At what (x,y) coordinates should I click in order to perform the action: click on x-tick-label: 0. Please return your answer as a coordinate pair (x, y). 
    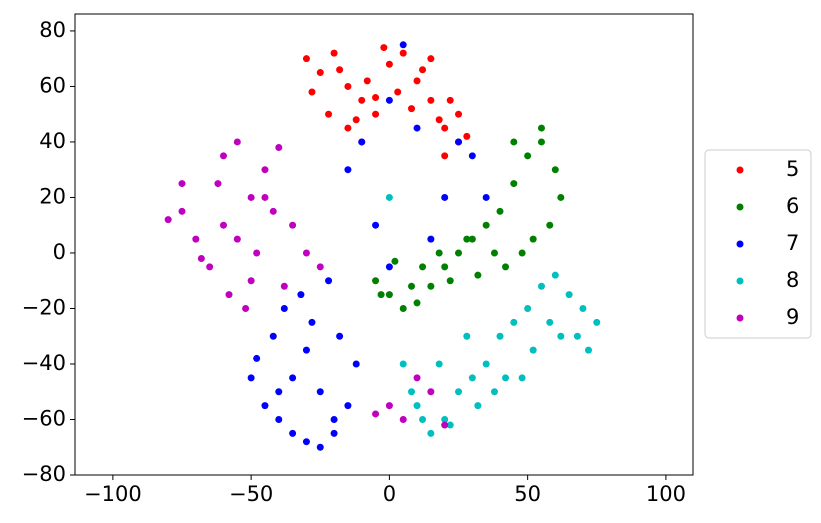
    Looking at the image, I should click on (389, 494).